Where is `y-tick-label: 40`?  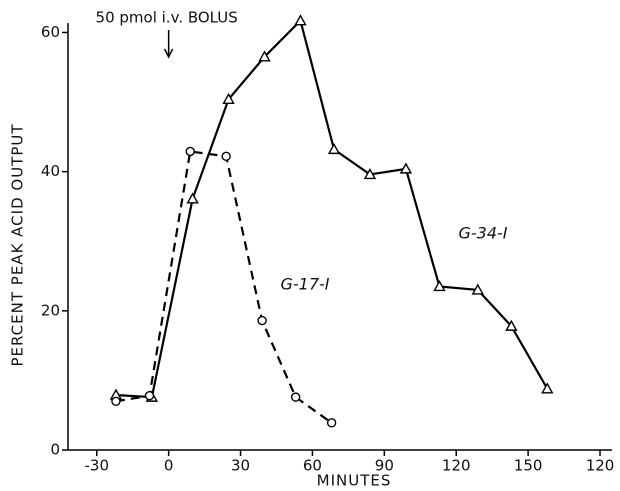
y-tick-label: 40 is located at coordinates (50, 171).